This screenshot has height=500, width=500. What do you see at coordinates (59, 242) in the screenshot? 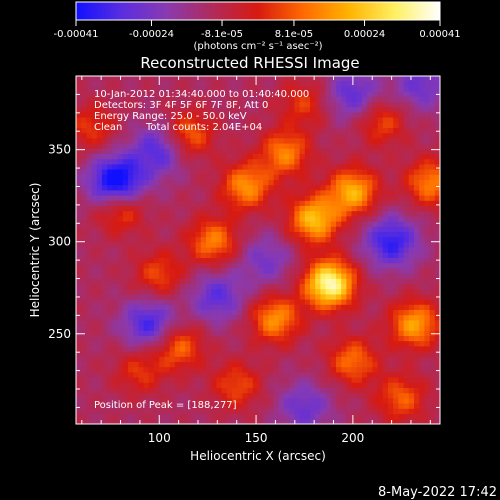
I see `y-tick-label: 300` at bounding box center [59, 242].